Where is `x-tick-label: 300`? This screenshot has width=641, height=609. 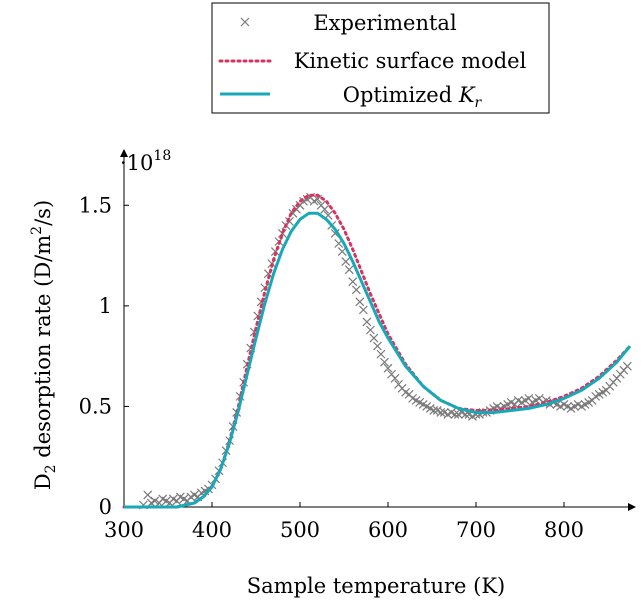
x-tick-label: 300 is located at coordinates (124, 530).